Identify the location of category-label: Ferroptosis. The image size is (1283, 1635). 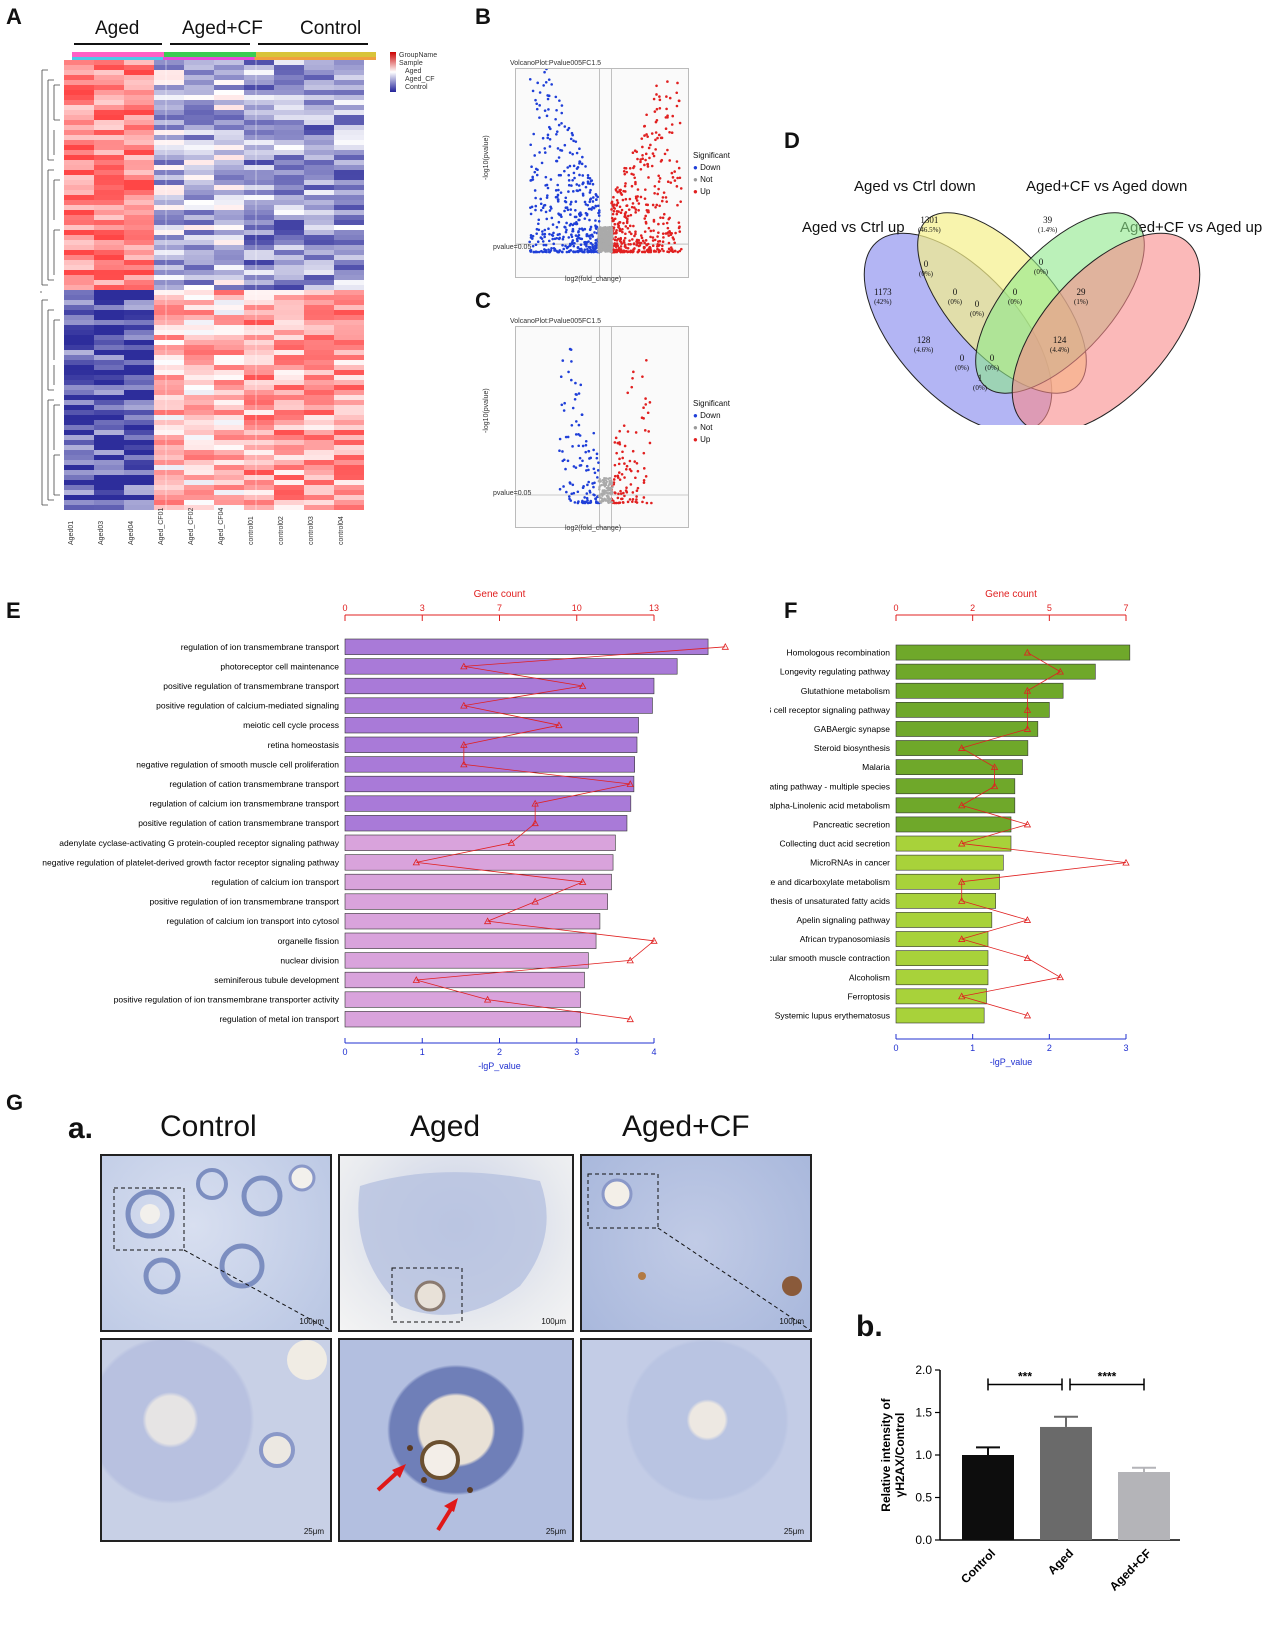
(868, 996).